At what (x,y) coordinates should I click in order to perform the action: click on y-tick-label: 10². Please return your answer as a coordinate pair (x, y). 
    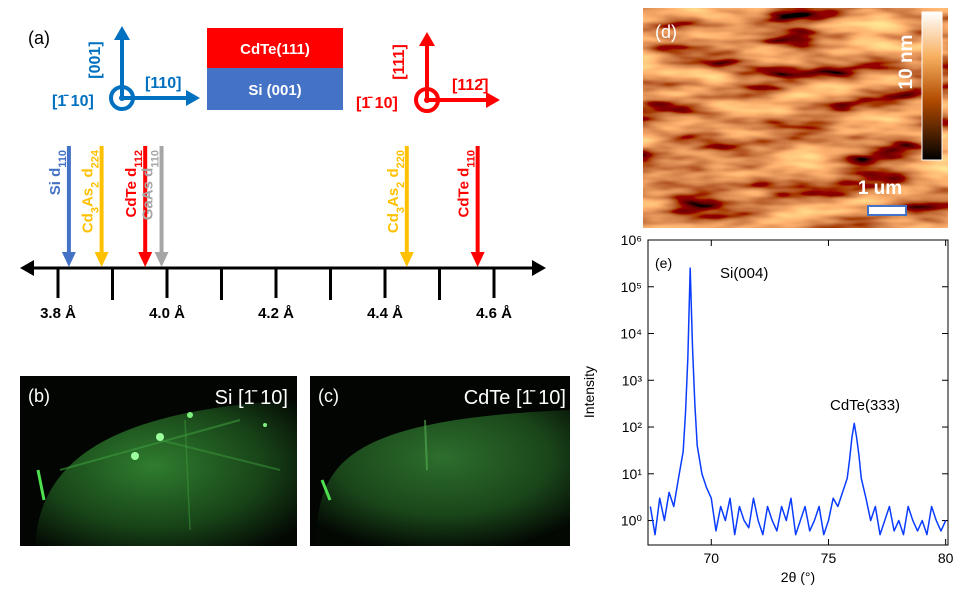
    Looking at the image, I should click on (632, 427).